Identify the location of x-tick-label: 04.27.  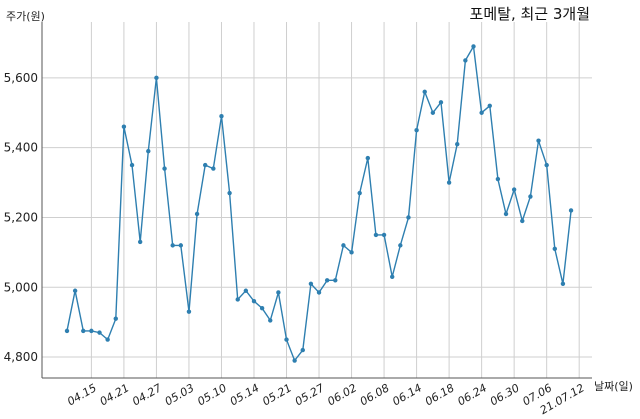
(147, 394).